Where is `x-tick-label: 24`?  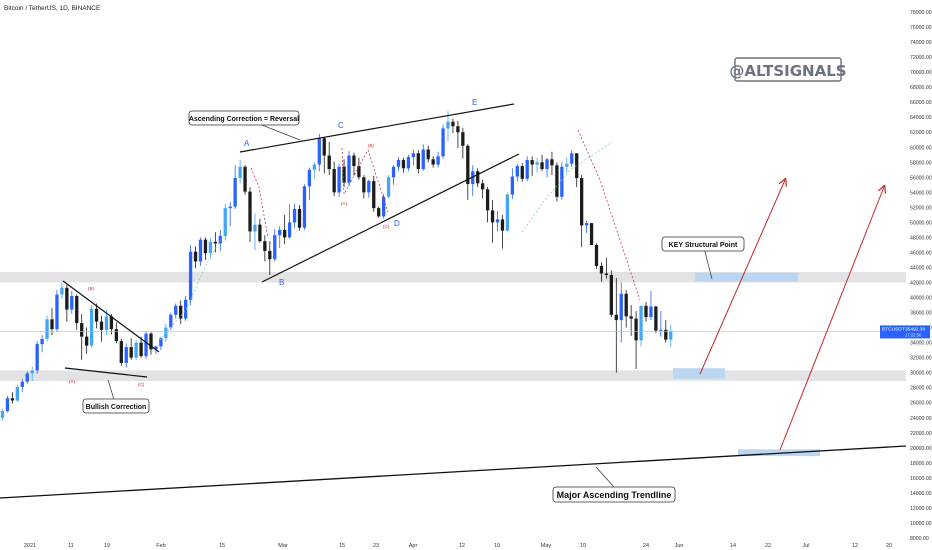
x-tick-label: 24 is located at coordinates (646, 546).